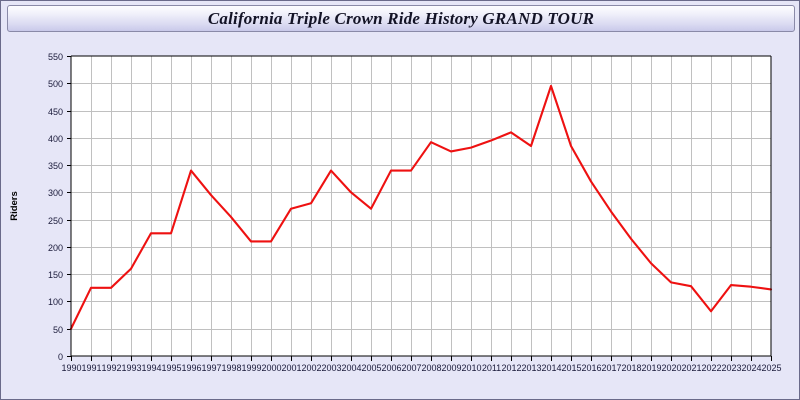 The width and height of the screenshot is (800, 400). What do you see at coordinates (71, 368) in the screenshot?
I see `x-tick-label: 1990` at bounding box center [71, 368].